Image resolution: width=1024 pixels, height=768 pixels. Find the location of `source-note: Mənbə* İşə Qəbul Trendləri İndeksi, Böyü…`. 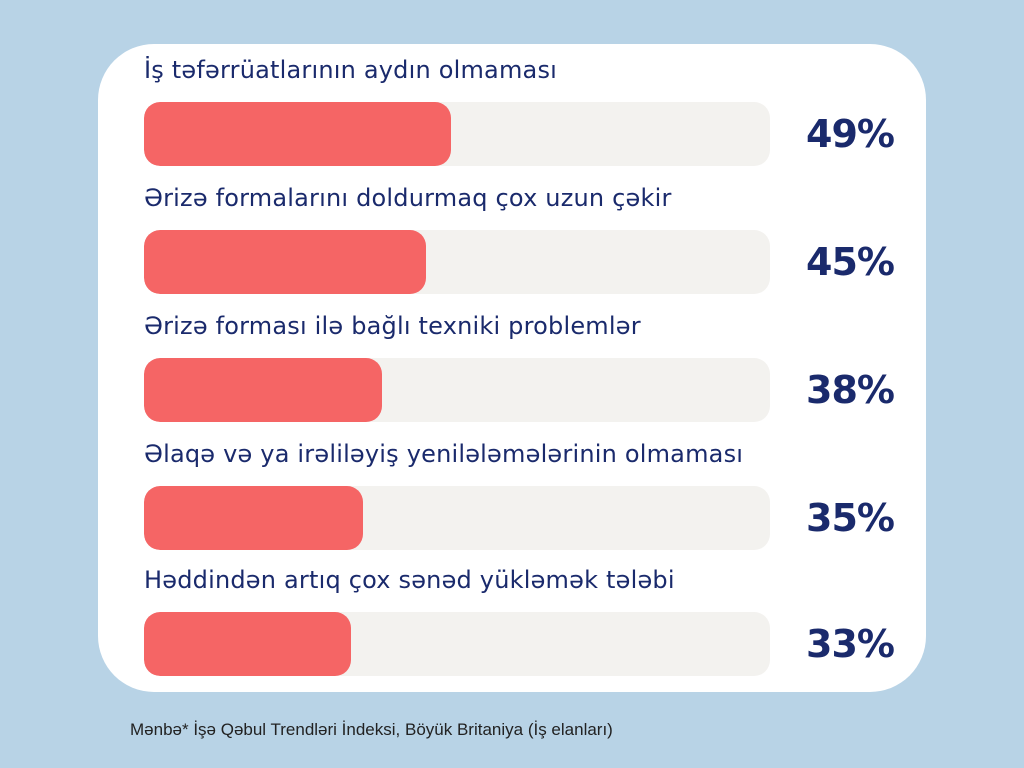

source-note: Mənbə* İşə Qəbul Trendləri İndeksi, Böyü… is located at coordinates (371, 729).